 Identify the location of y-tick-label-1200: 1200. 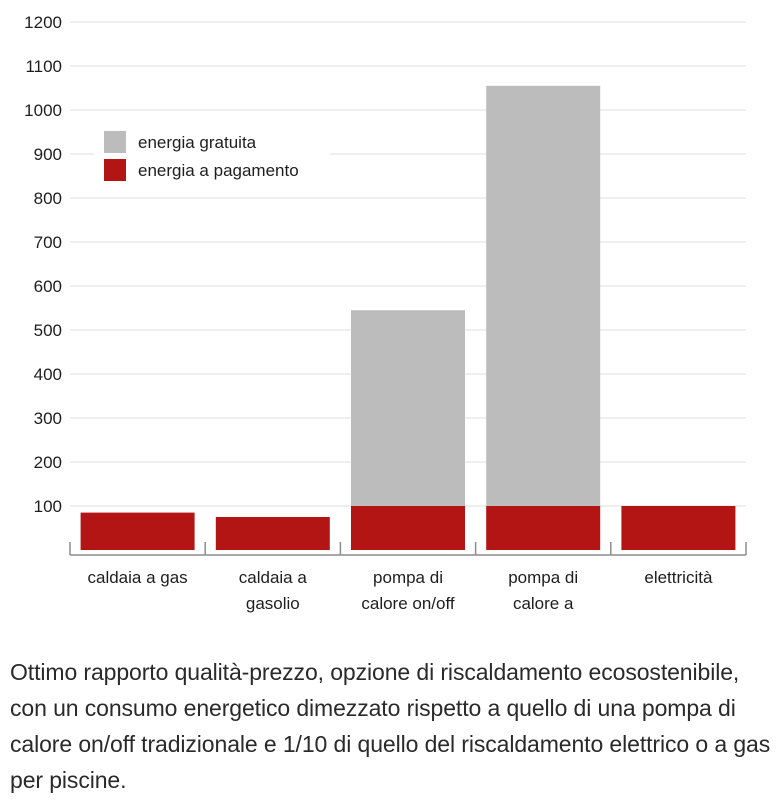
(43, 22).